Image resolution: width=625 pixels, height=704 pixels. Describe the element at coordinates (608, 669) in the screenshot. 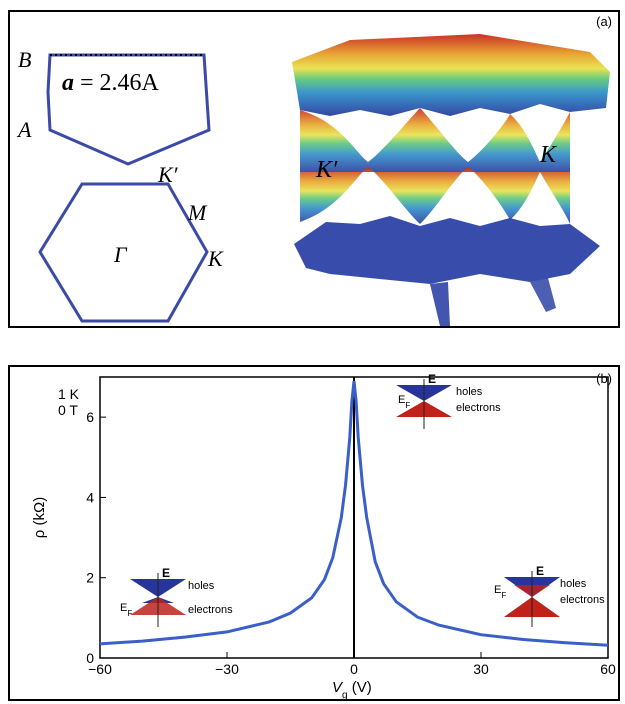

I see `x-tick-label: 60` at that location.